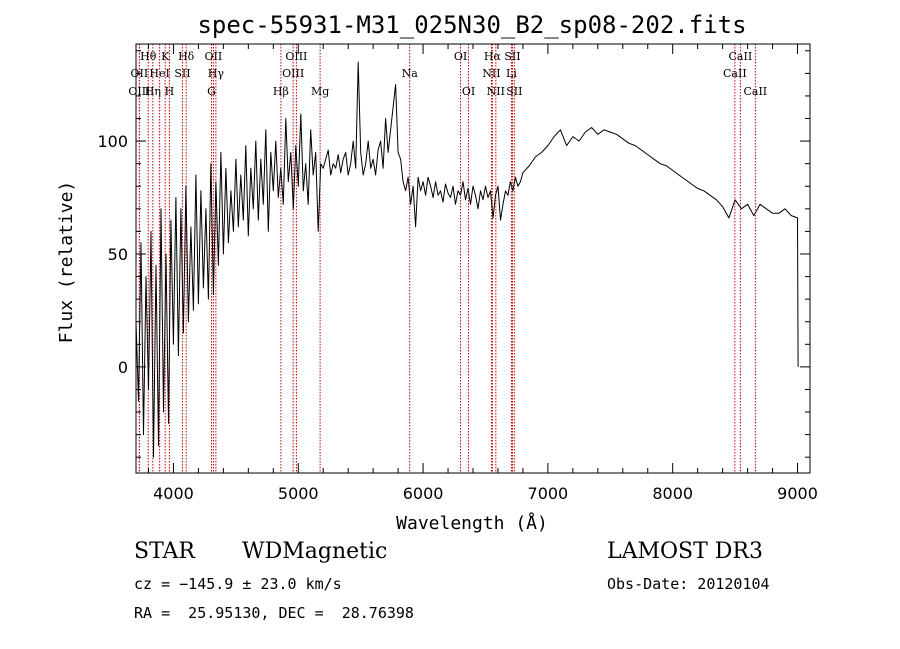 This screenshot has width=900, height=649. I want to click on line-label-2: Hδ, so click(186, 56).